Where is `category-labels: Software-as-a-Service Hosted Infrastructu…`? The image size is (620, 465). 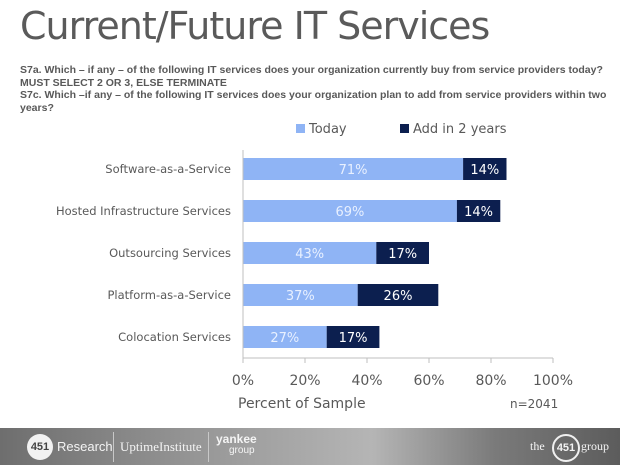
category-labels: Software-as-a-Service Hosted Infrastructu… is located at coordinates (143, 253).